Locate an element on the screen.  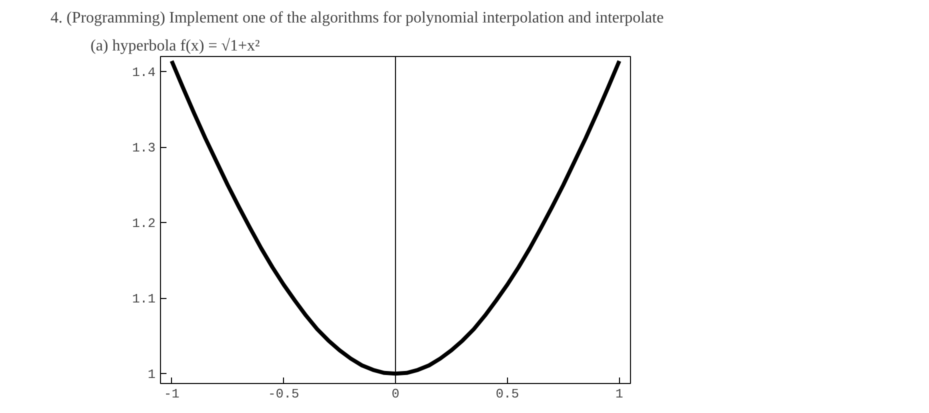
chart-subtitle: (a) hyperbola f(x) = √1+x² is located at coordinates (175, 46).